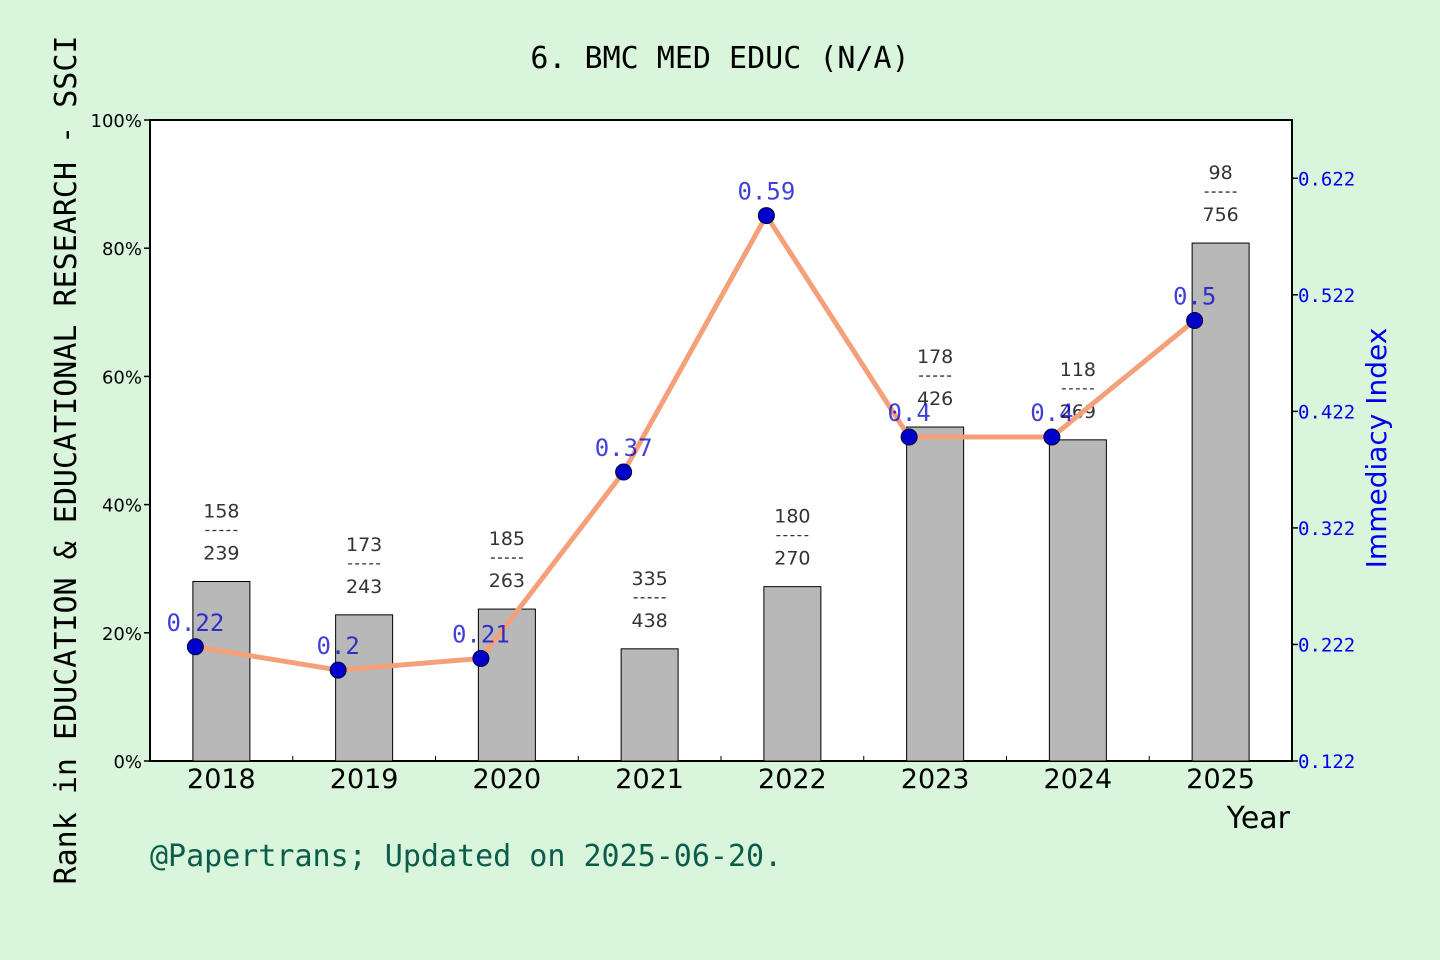 This screenshot has height=960, width=1440. Describe the element at coordinates (507, 539) in the screenshot. I see `bar-rank-label: 185` at that location.